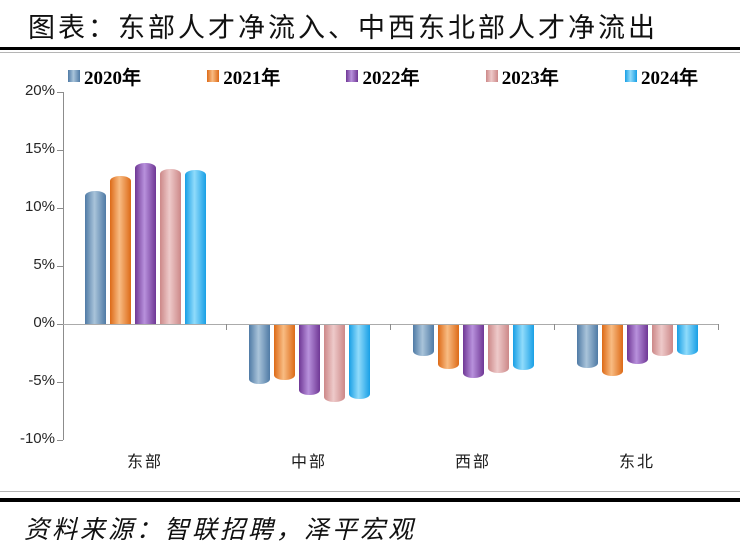  I want to click on bar-东部-2021年, so click(120, 249).